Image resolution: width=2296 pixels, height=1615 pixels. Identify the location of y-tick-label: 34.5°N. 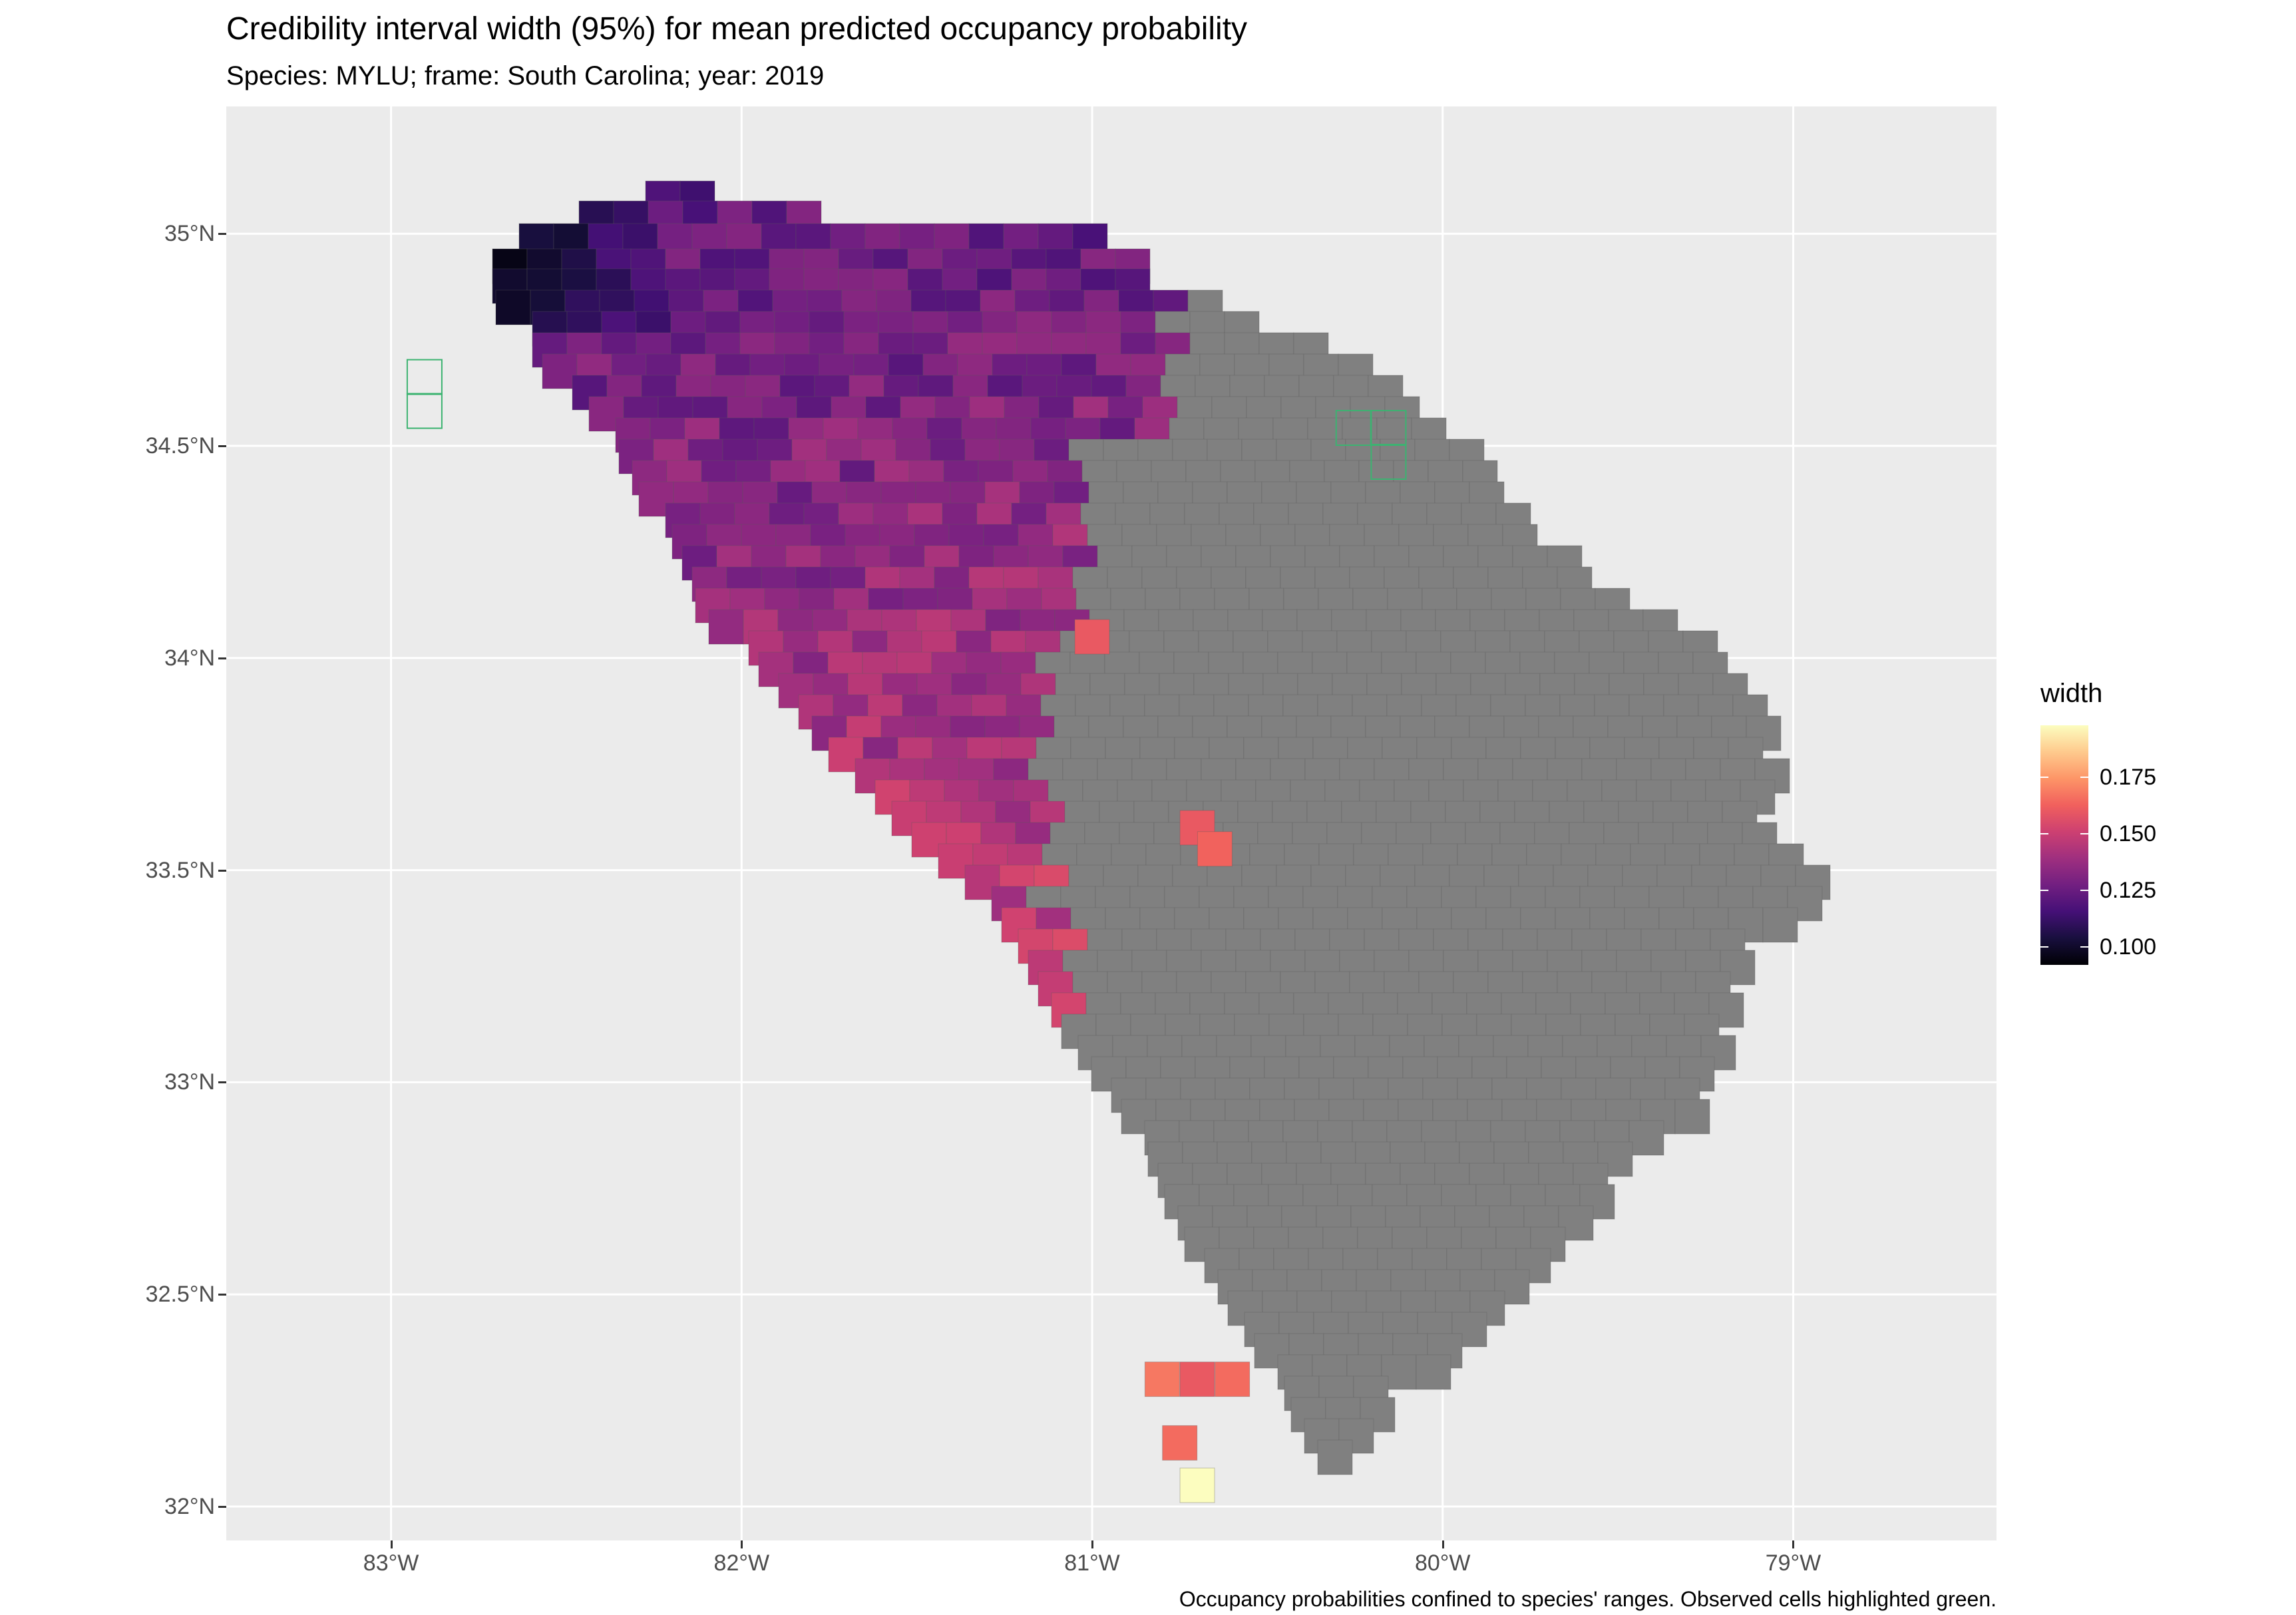
(180, 446).